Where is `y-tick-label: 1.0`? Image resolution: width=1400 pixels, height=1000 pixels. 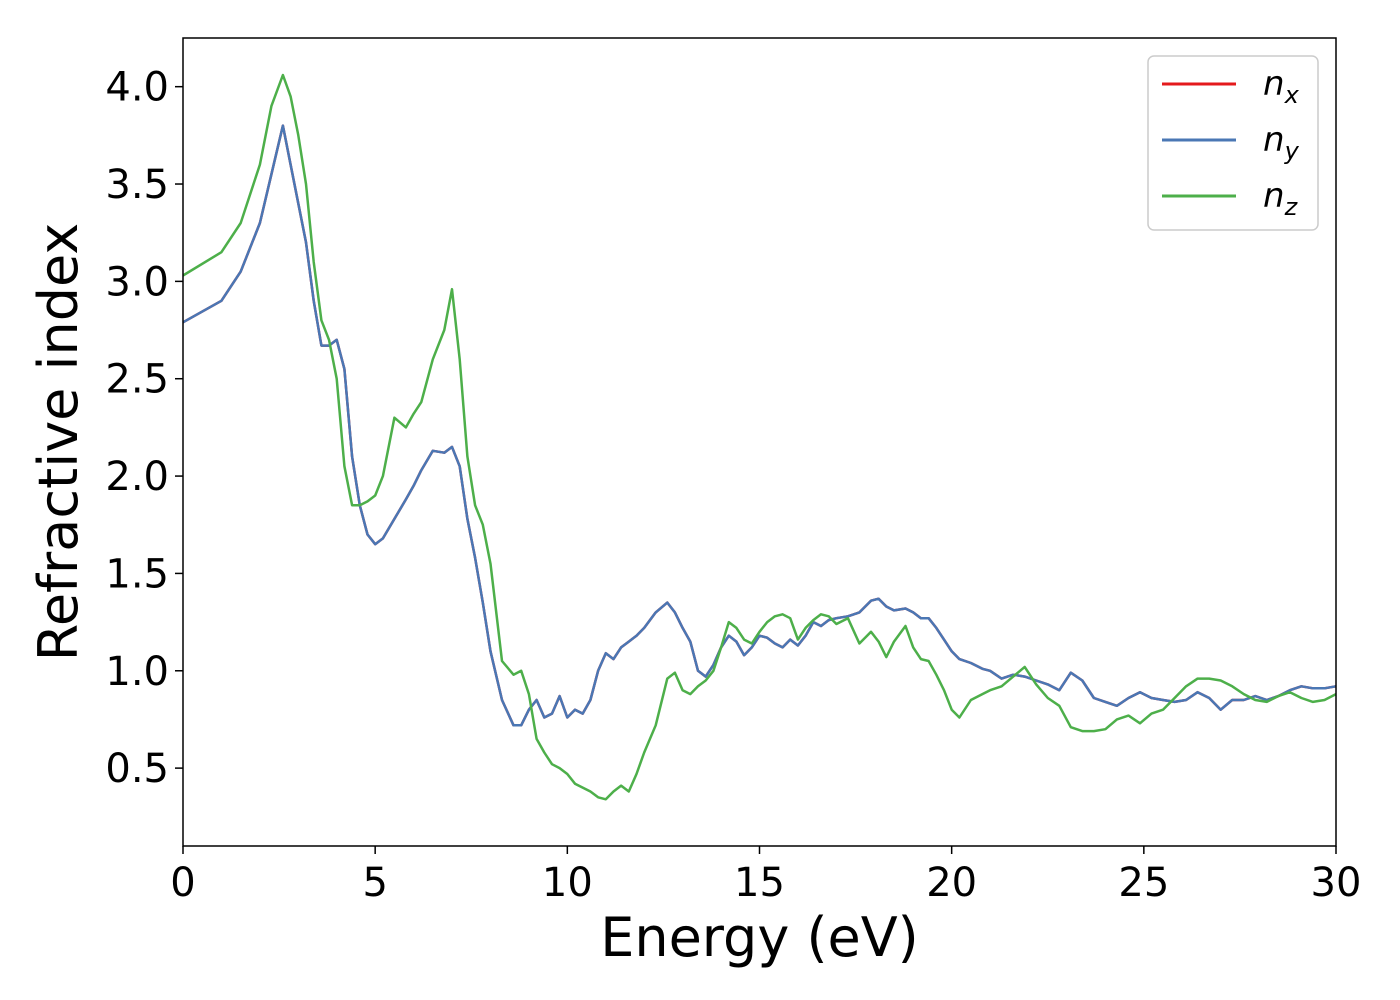
y-tick-label: 1.0 is located at coordinates (137, 672).